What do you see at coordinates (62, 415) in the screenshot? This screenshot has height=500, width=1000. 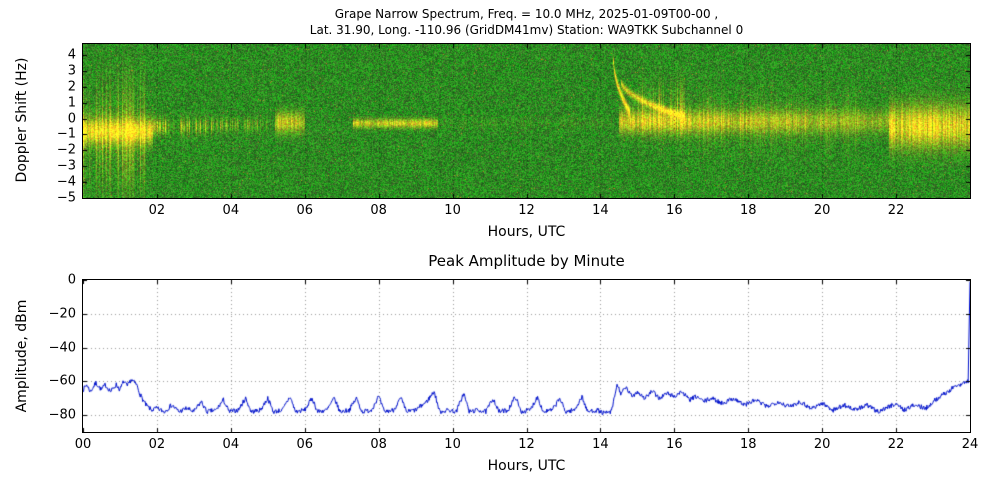 I see `tick-label: −80` at bounding box center [62, 415].